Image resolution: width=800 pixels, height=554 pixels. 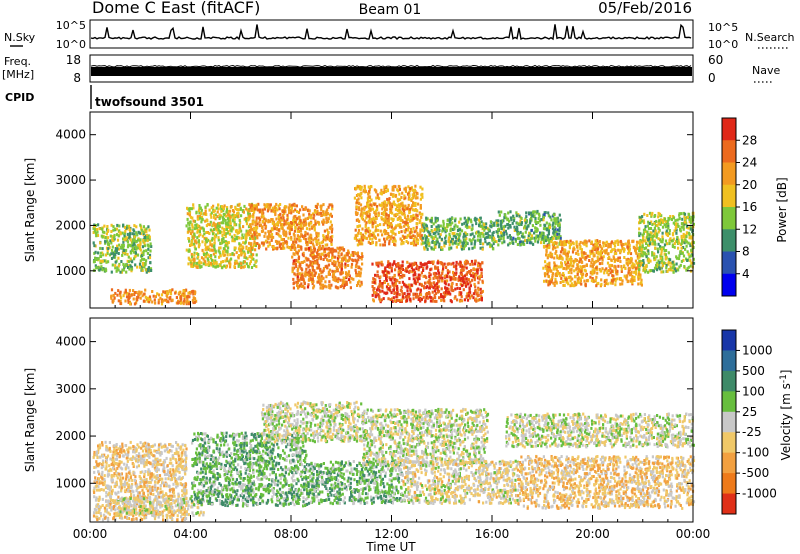 What do you see at coordinates (71, 44) in the screenshot?
I see `nsky-tick-low: 10^0` at bounding box center [71, 44].